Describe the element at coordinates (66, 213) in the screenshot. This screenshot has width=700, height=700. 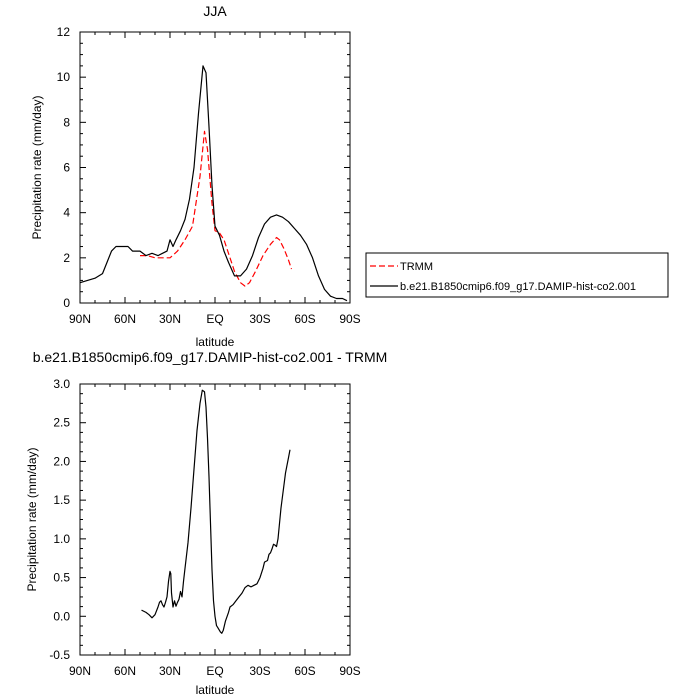
I see `y-tick-label: 4` at that location.